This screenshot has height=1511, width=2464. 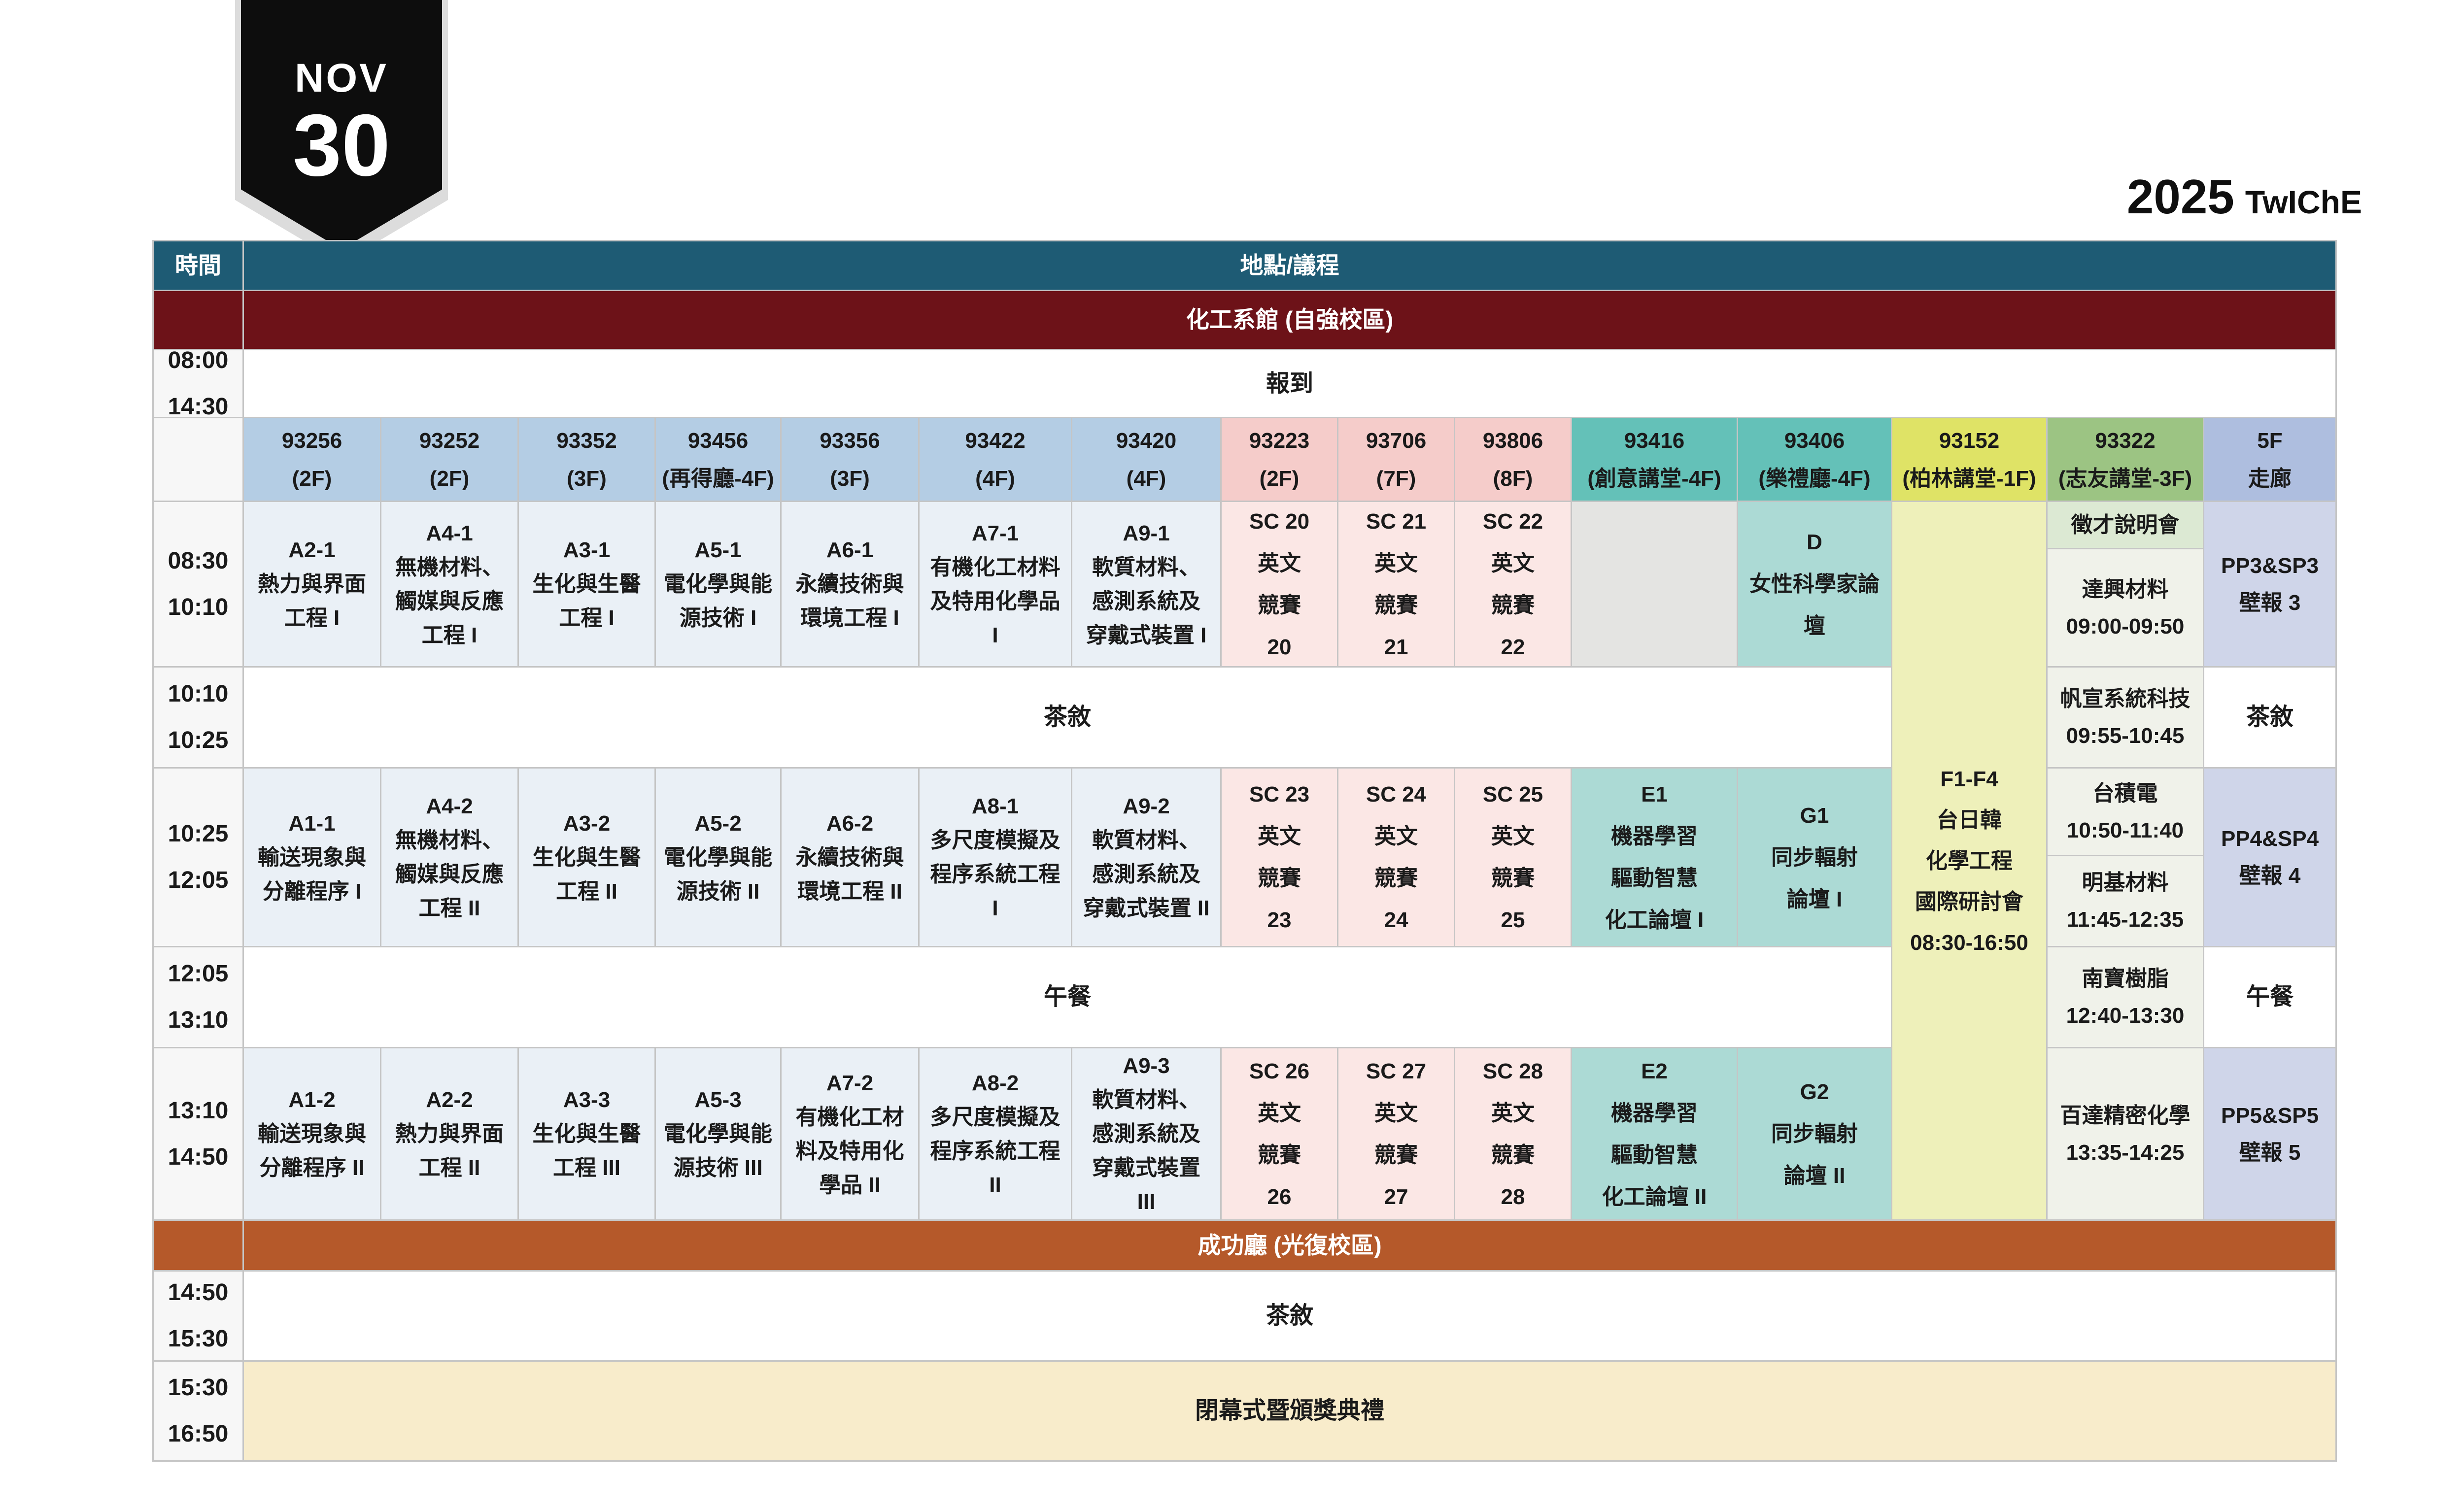 I want to click on tea-break-1: 茶敘, so click(x=1067, y=718).